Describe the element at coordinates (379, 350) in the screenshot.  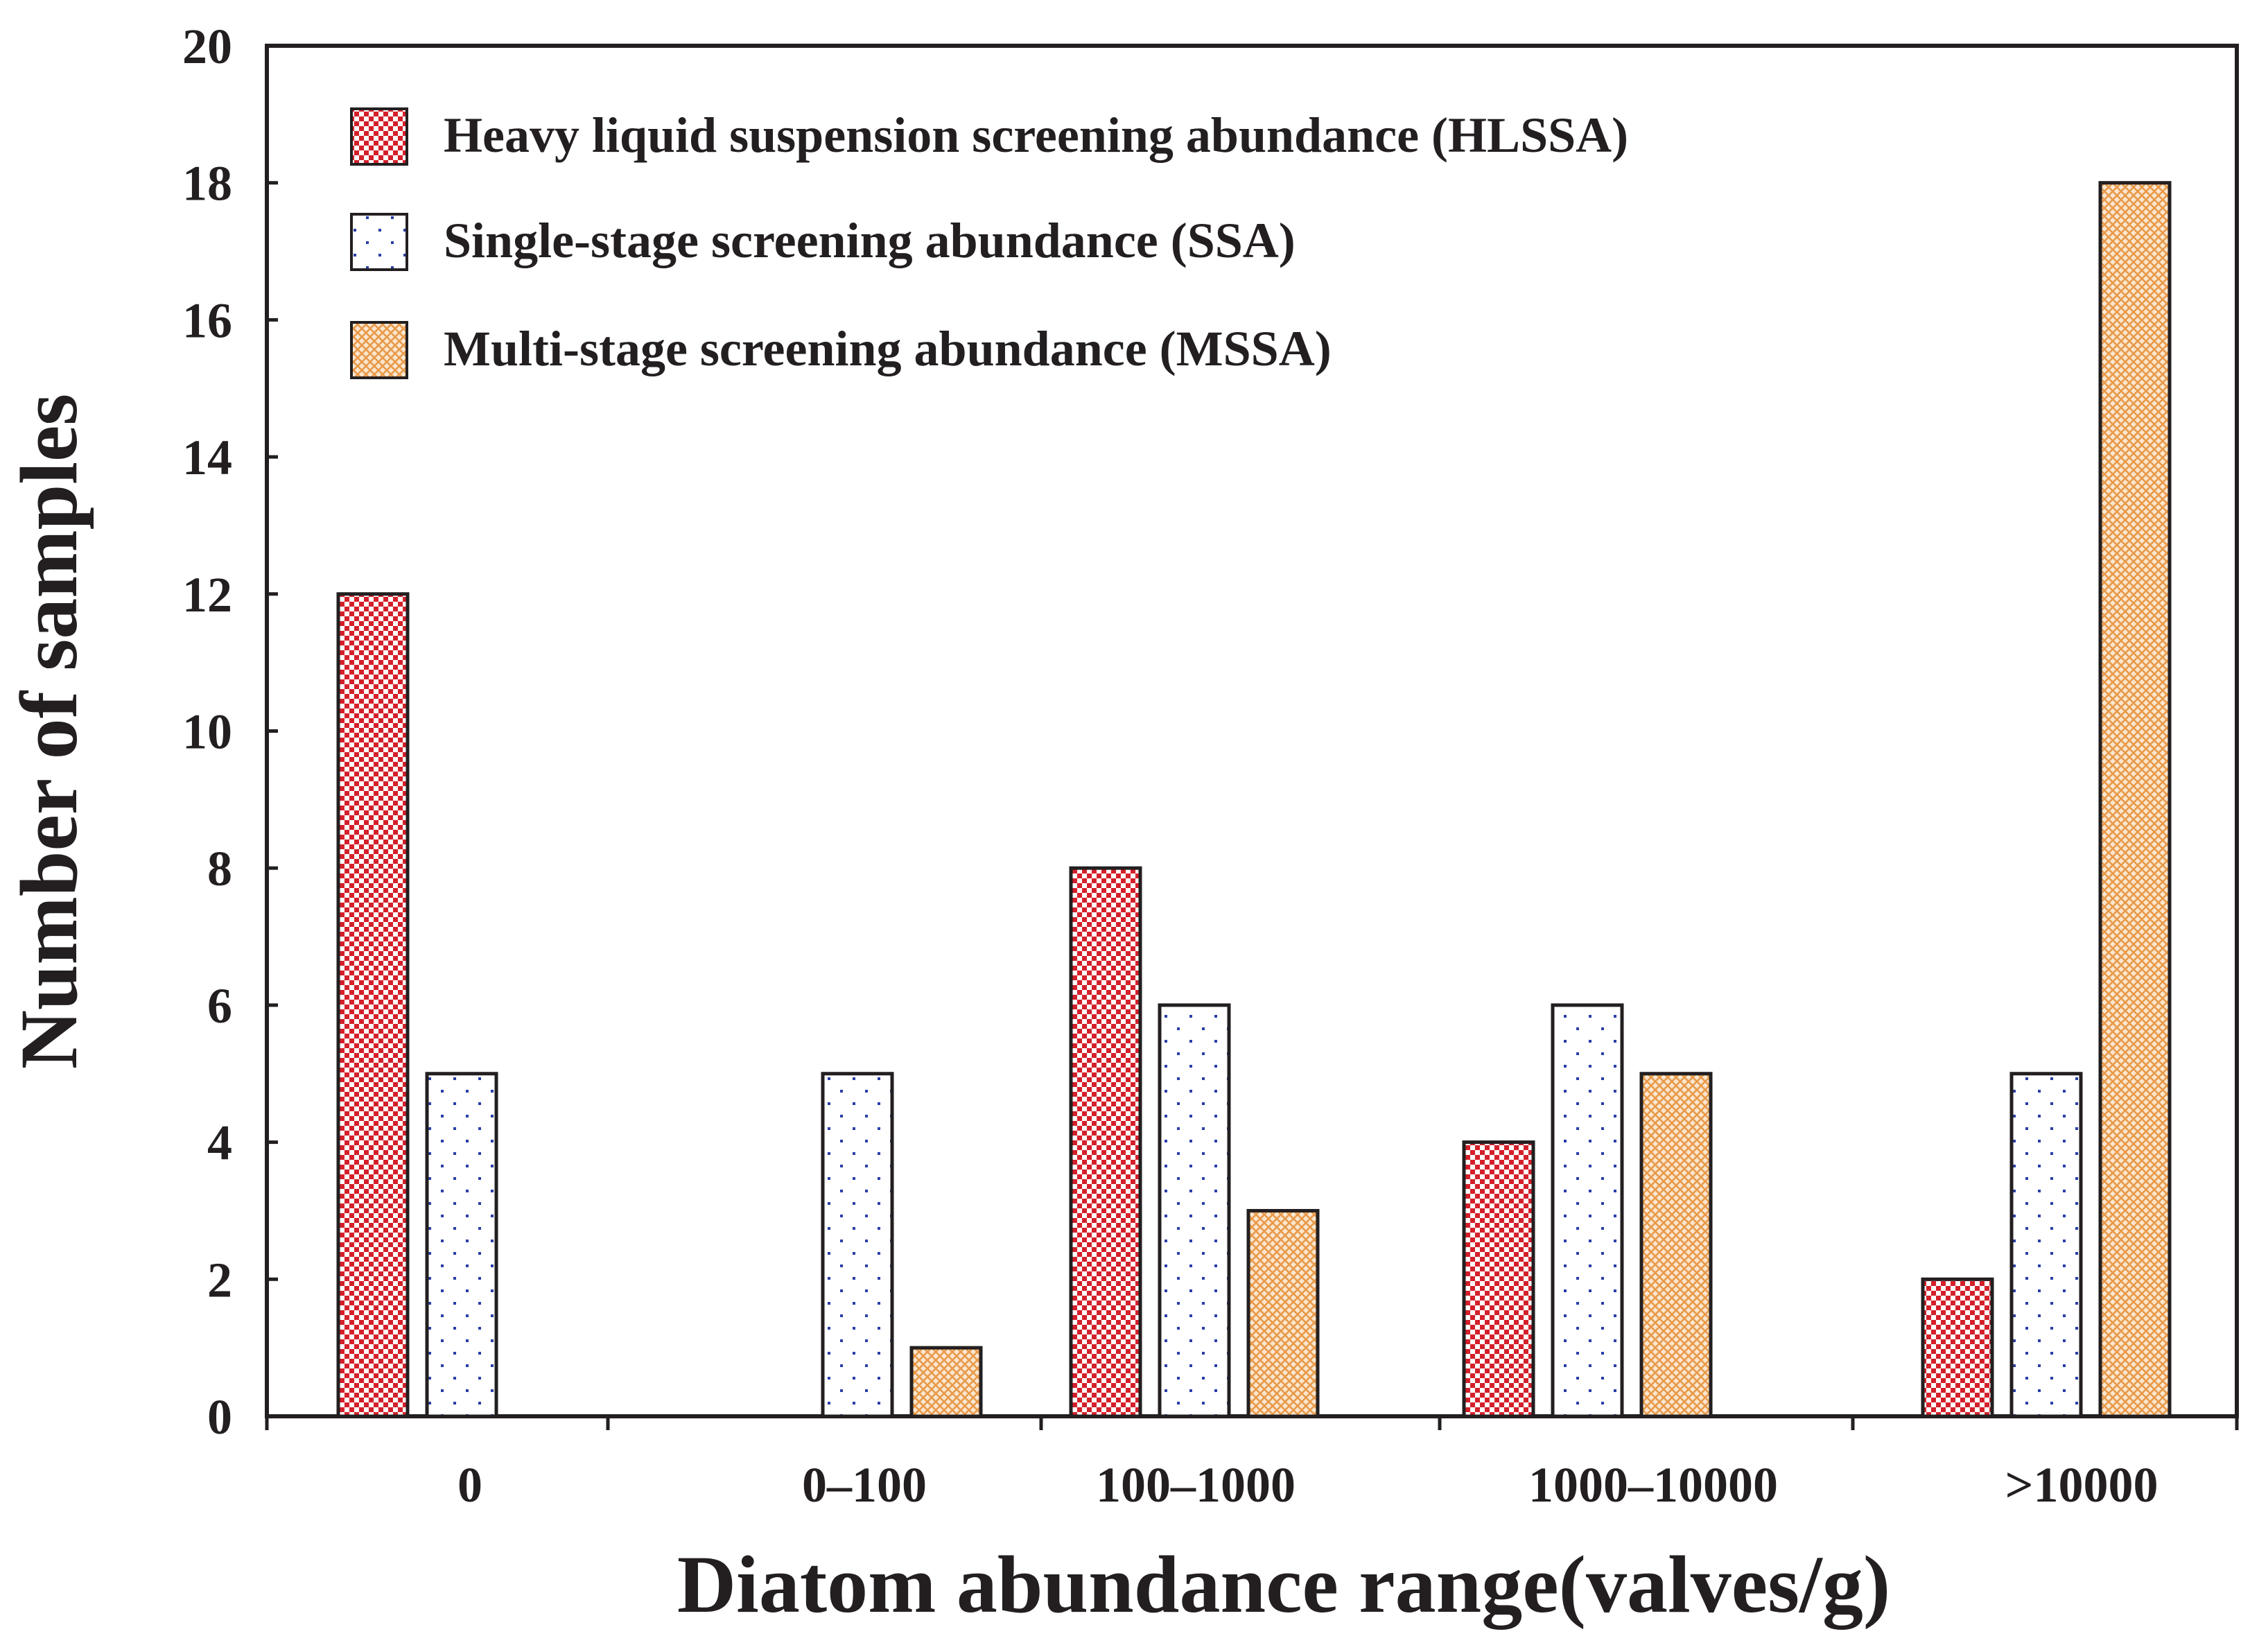
I see `legend-swatch-crosshatch` at that location.